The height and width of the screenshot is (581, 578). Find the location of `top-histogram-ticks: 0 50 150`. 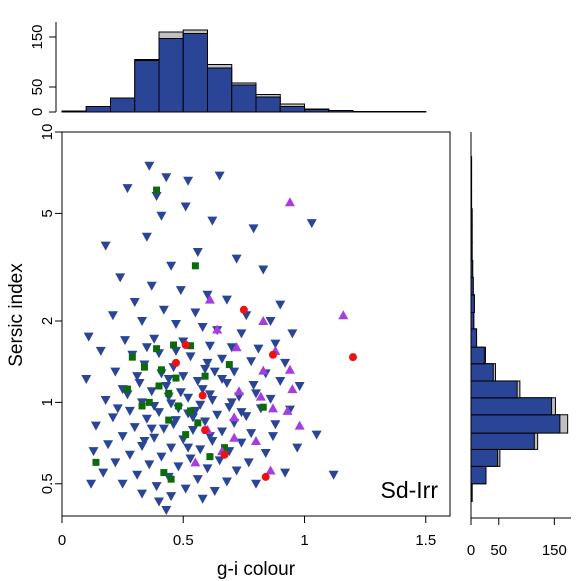

top-histogram-ticks: 0 50 150 is located at coordinates (42, 70).